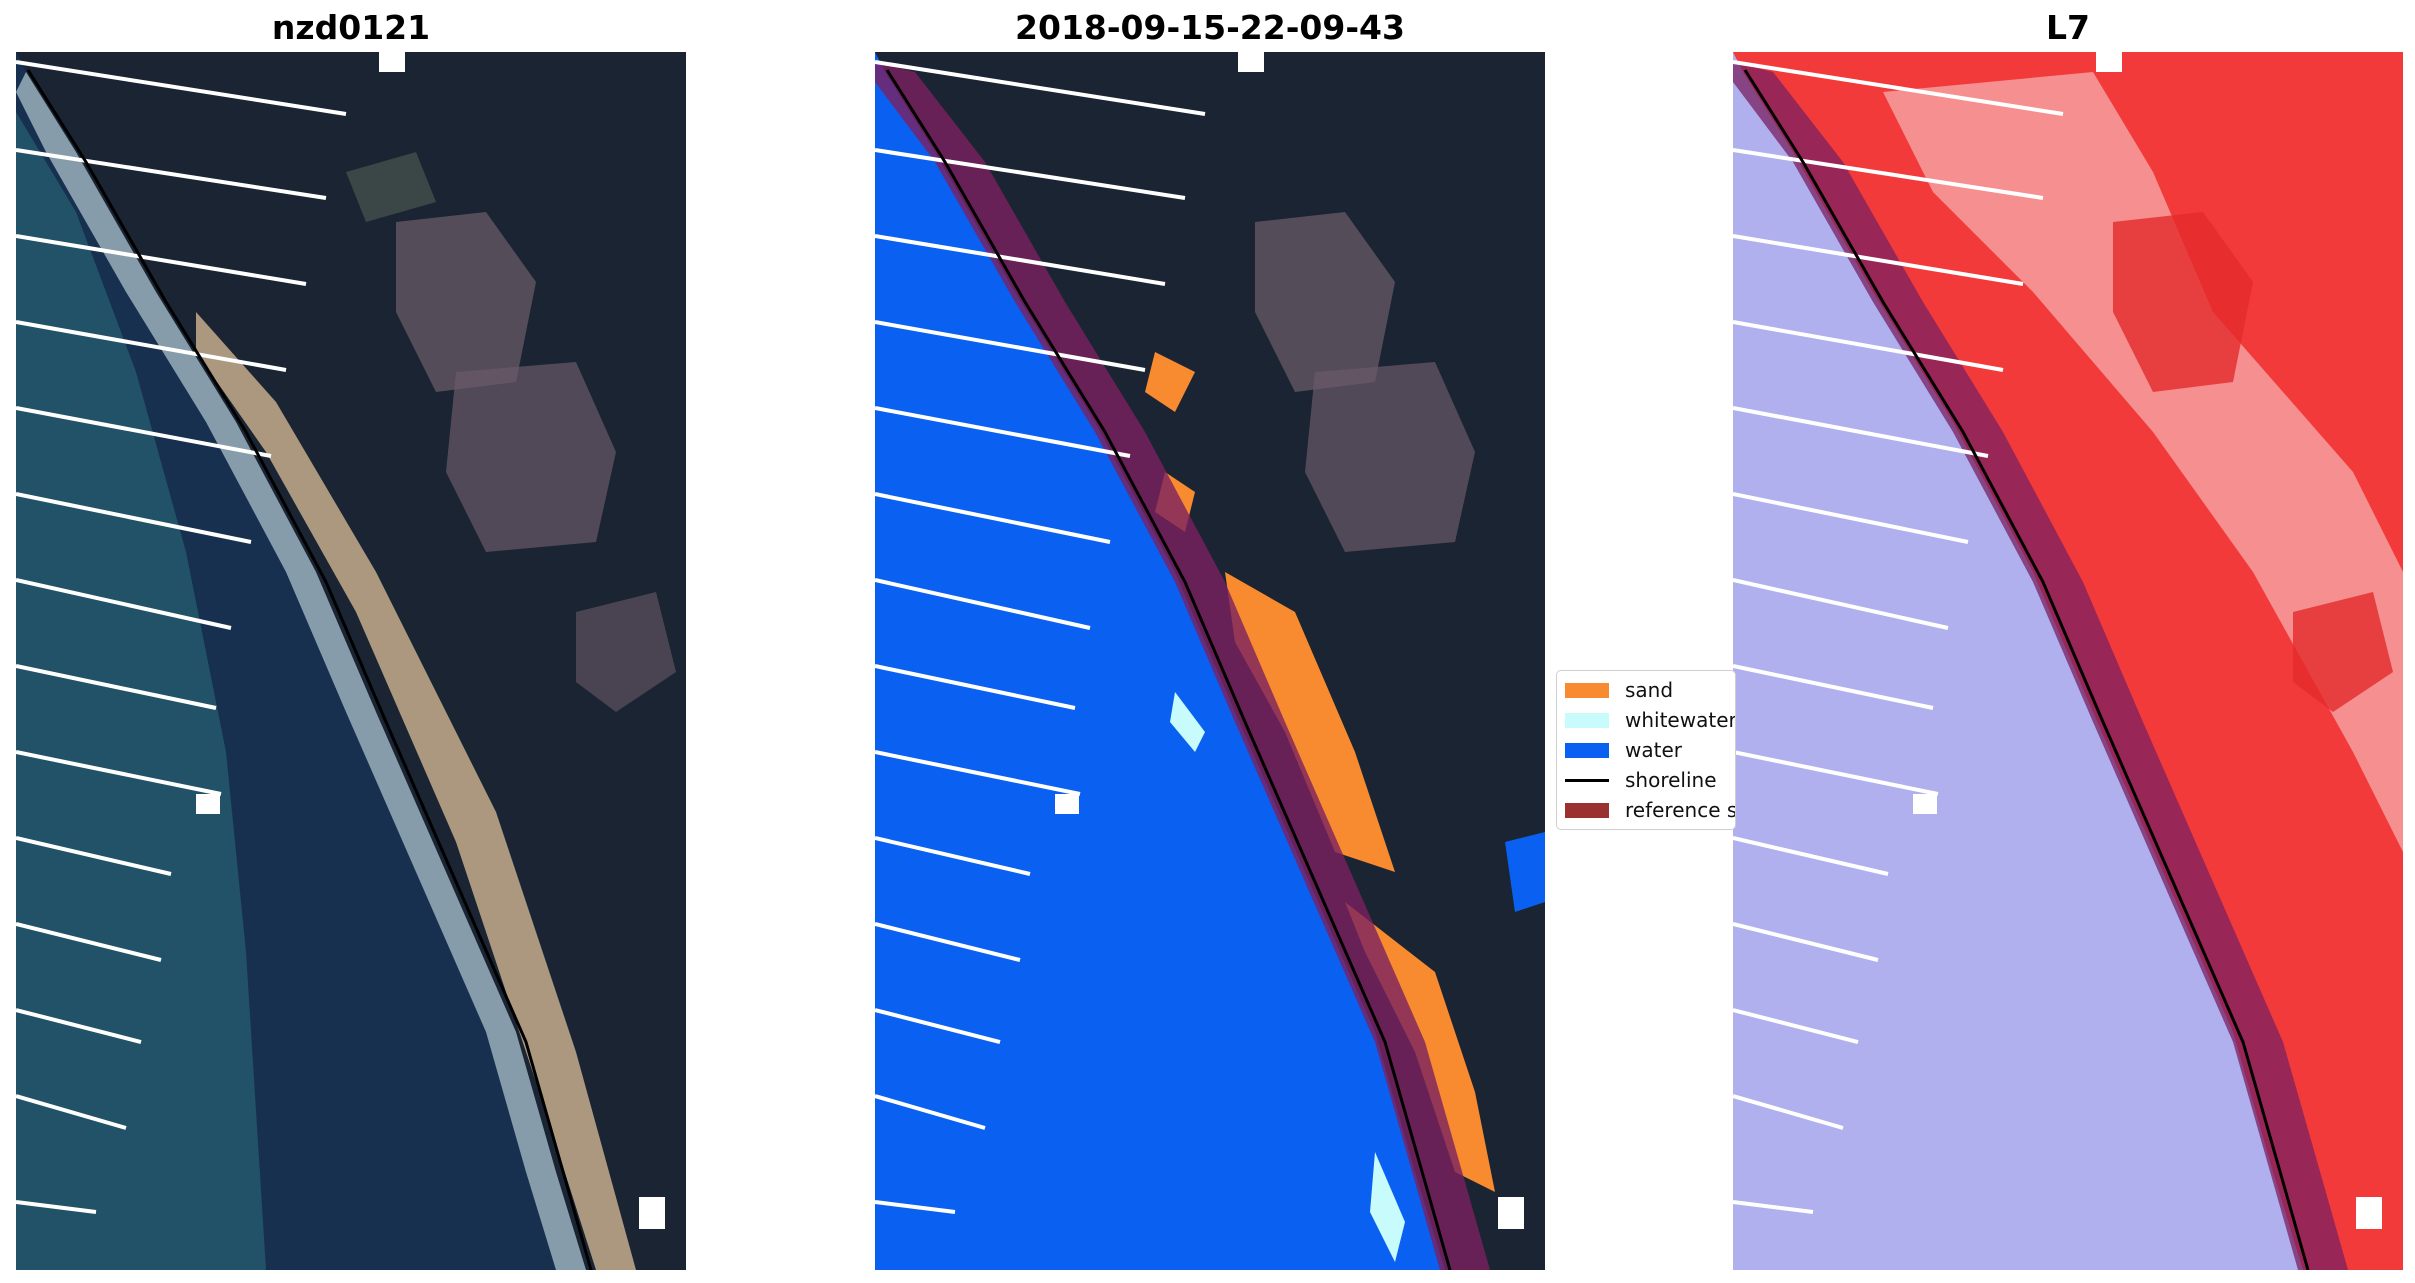  I want to click on legend-item-whitewater: whitewater, so click(1650, 720).